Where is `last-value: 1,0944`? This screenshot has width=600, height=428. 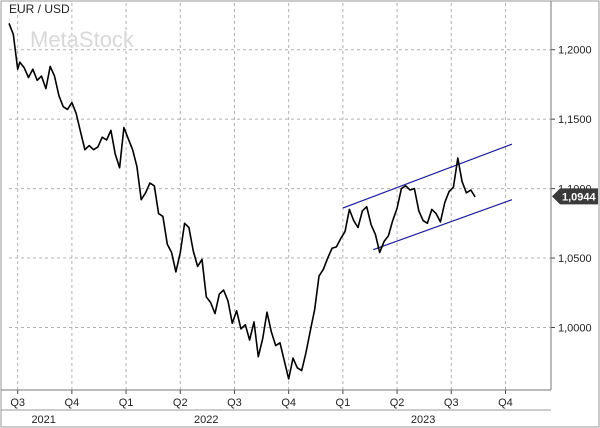
last-value: 1,0944 is located at coordinates (575, 196).